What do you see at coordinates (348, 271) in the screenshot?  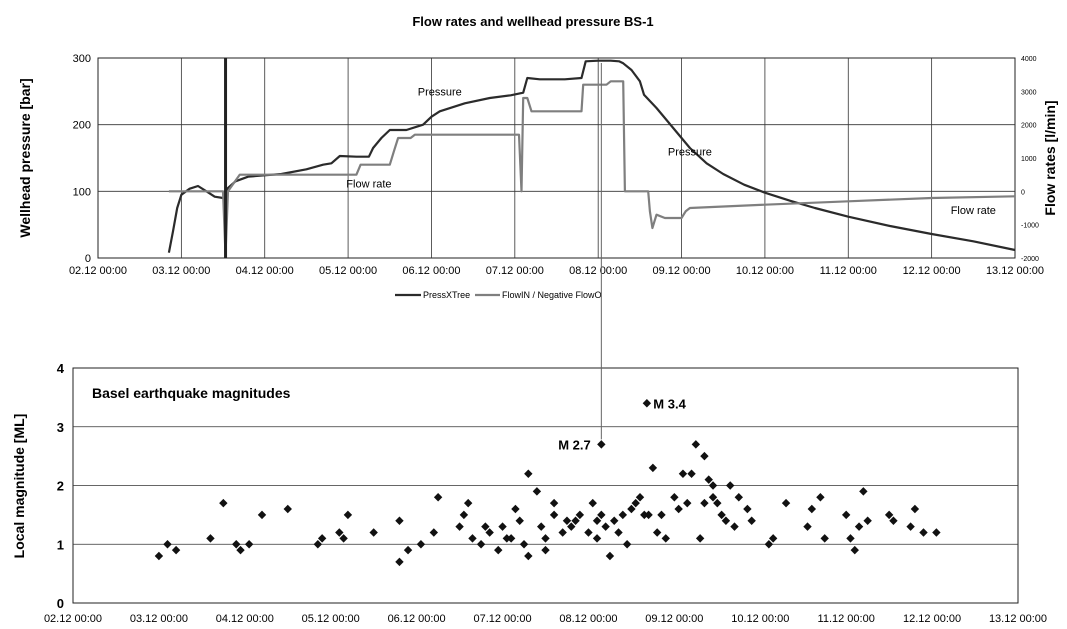 I see `top-x-tick-label: 05.12 00:00` at bounding box center [348, 271].